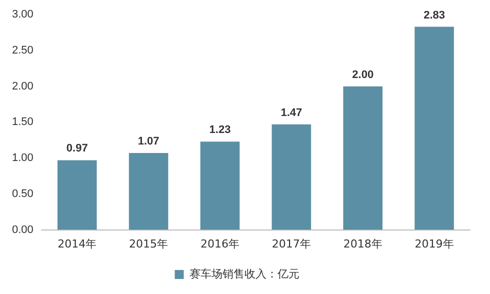  What do you see at coordinates (291, 112) in the screenshot?
I see `data-label: 1.47` at bounding box center [291, 112].